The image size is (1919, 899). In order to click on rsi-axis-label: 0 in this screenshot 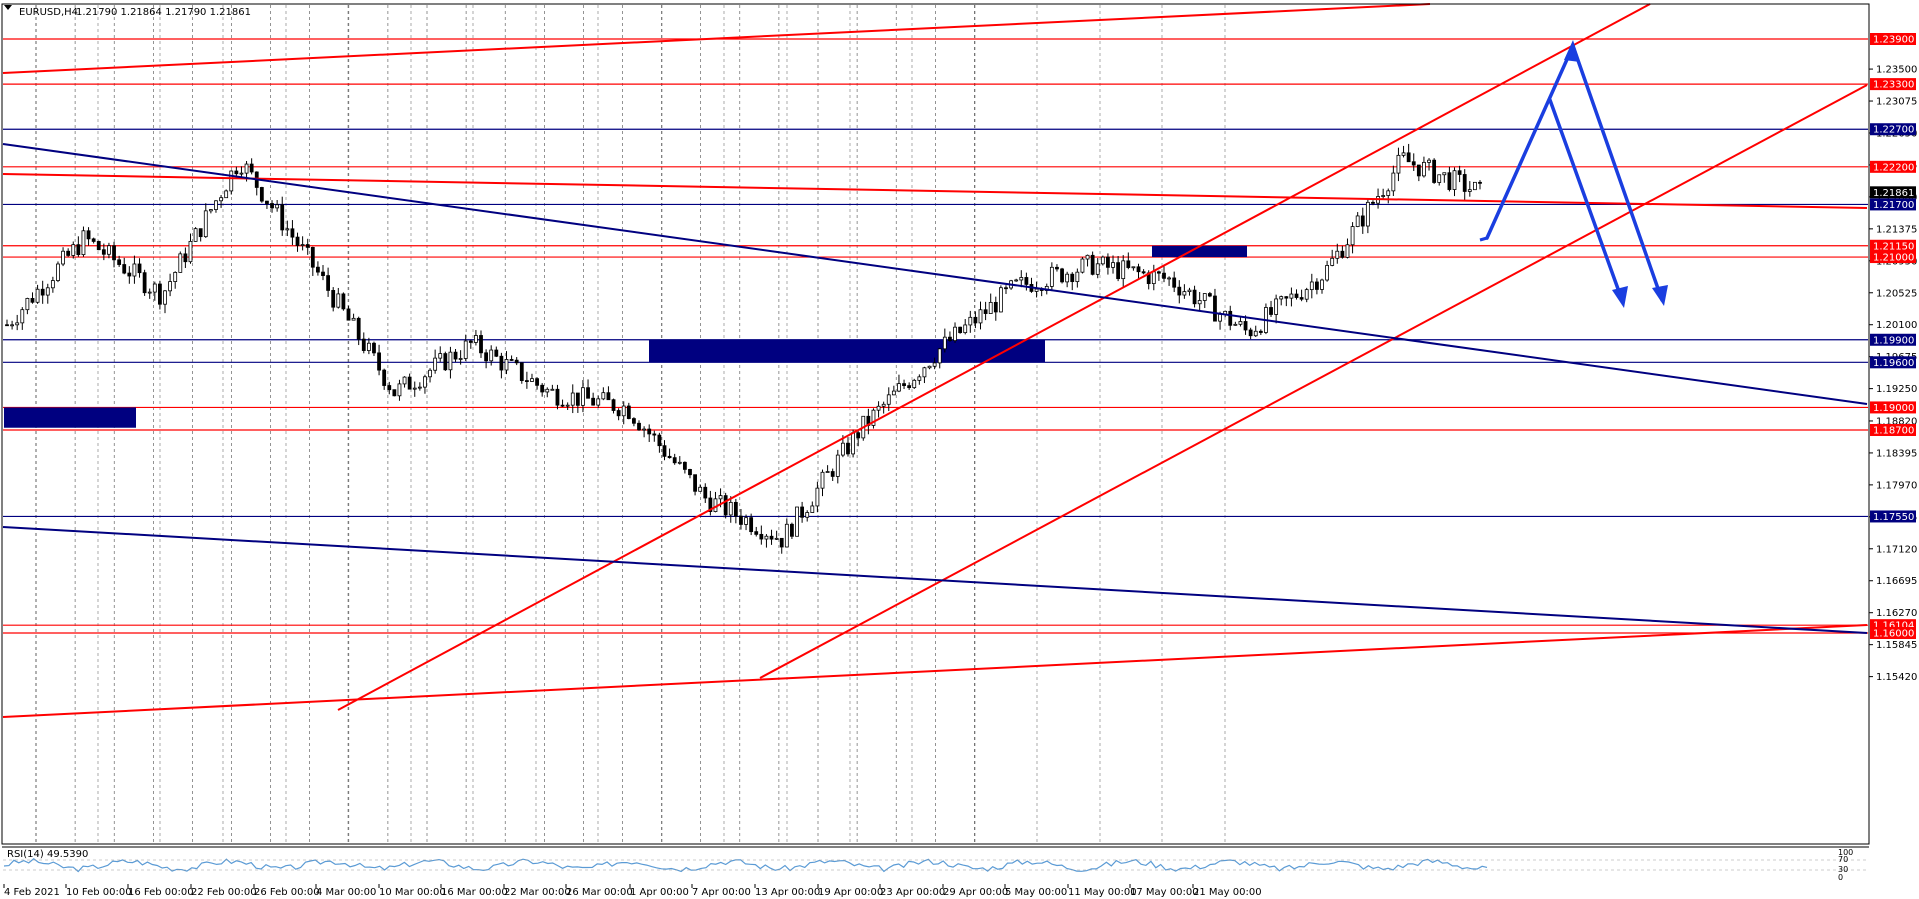, I will do `click(1840, 877)`.